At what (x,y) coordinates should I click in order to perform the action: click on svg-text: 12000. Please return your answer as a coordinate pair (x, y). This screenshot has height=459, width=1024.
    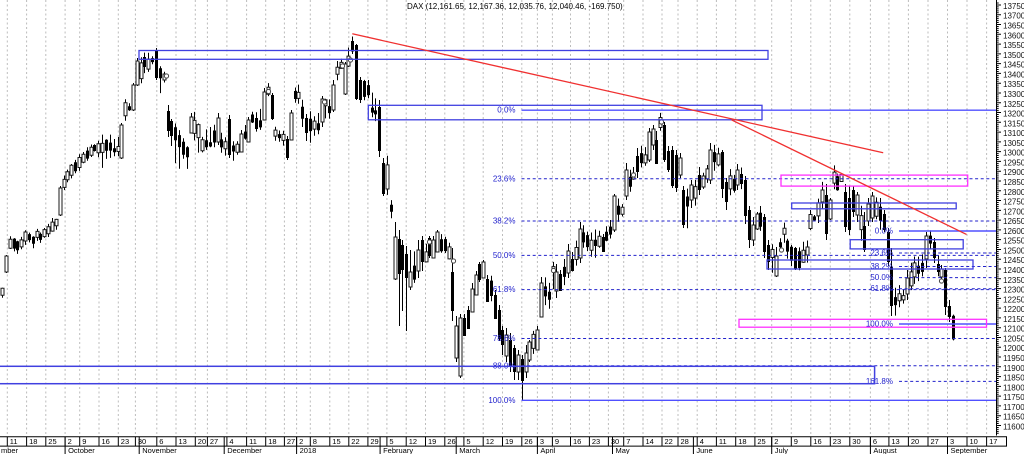
    Looking at the image, I should click on (1013, 348).